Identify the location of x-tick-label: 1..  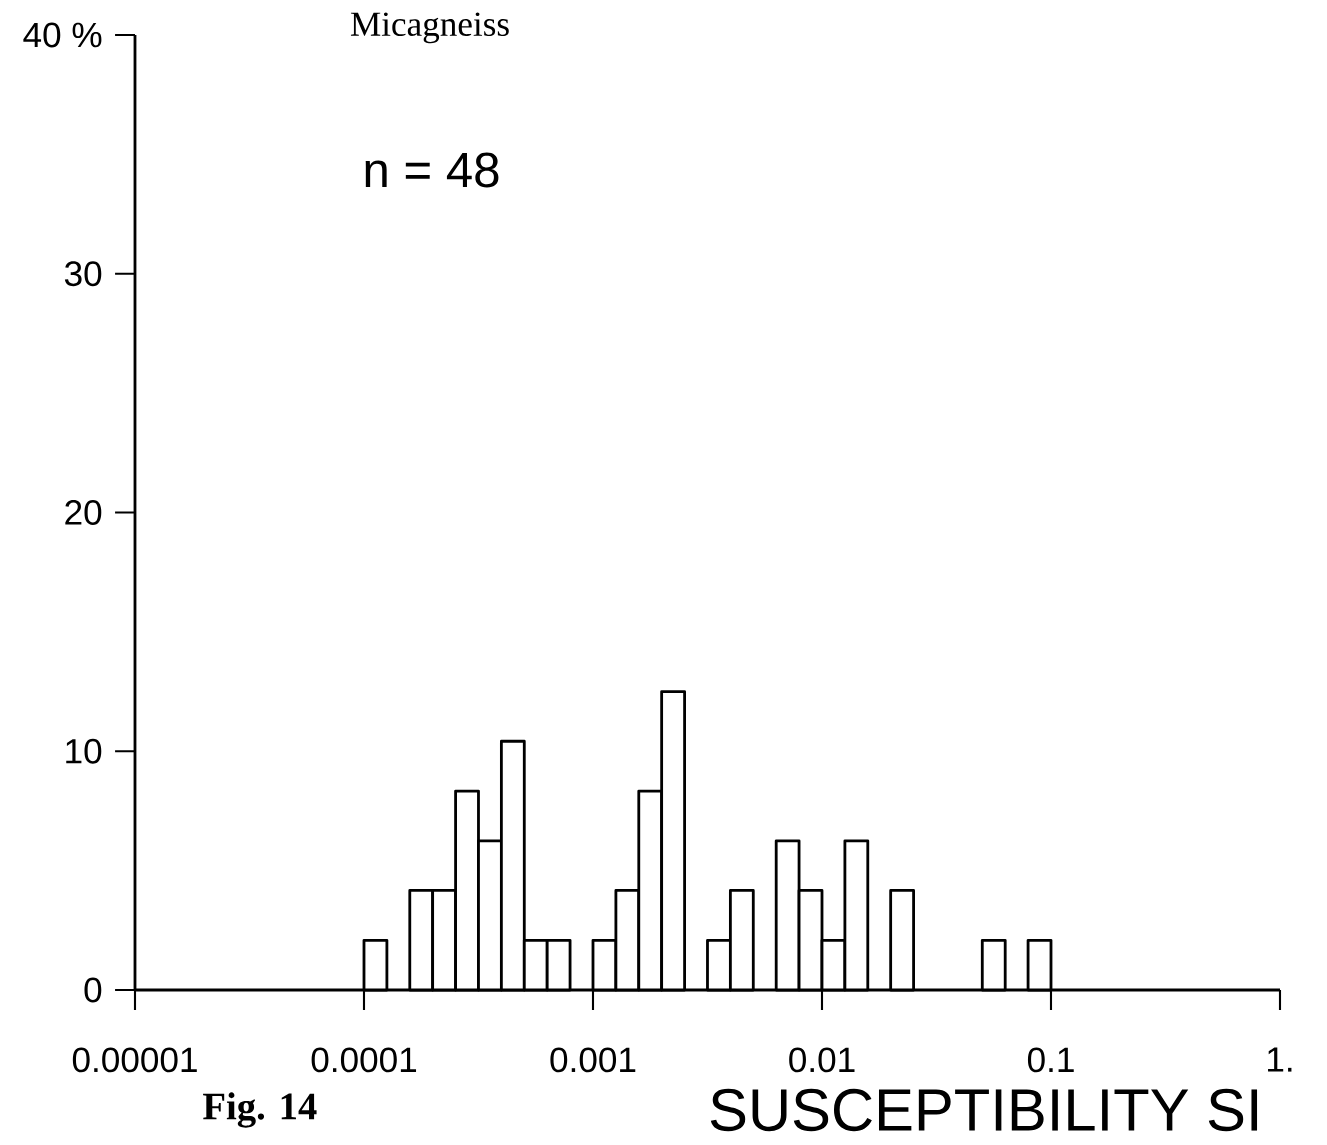
(1280, 1059).